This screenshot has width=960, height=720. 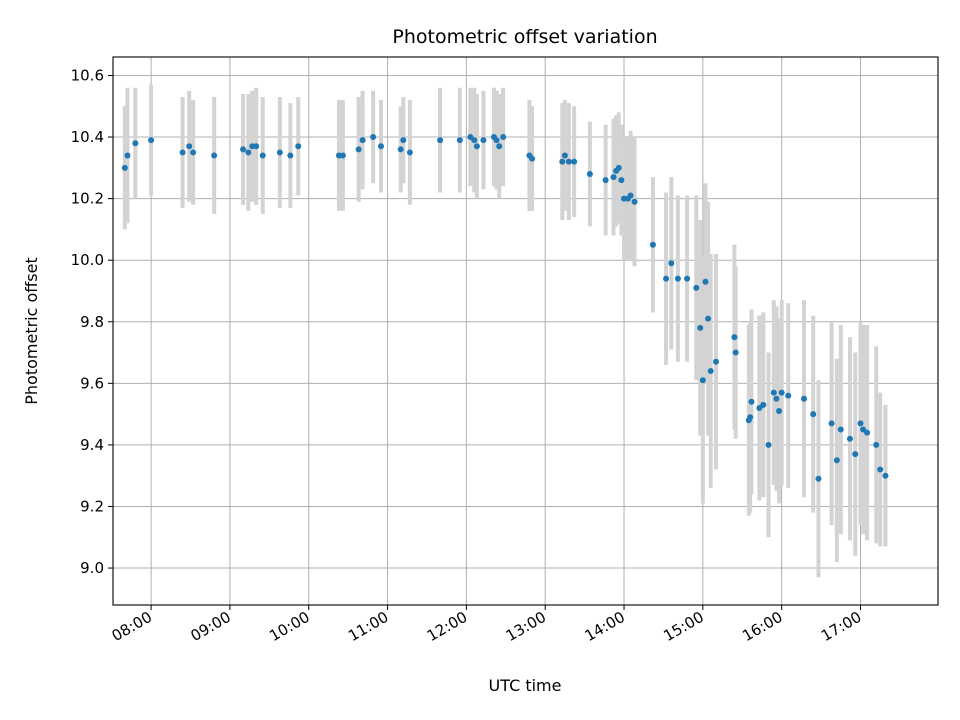 What do you see at coordinates (87, 260) in the screenshot?
I see `y-tick-label: 10.0` at bounding box center [87, 260].